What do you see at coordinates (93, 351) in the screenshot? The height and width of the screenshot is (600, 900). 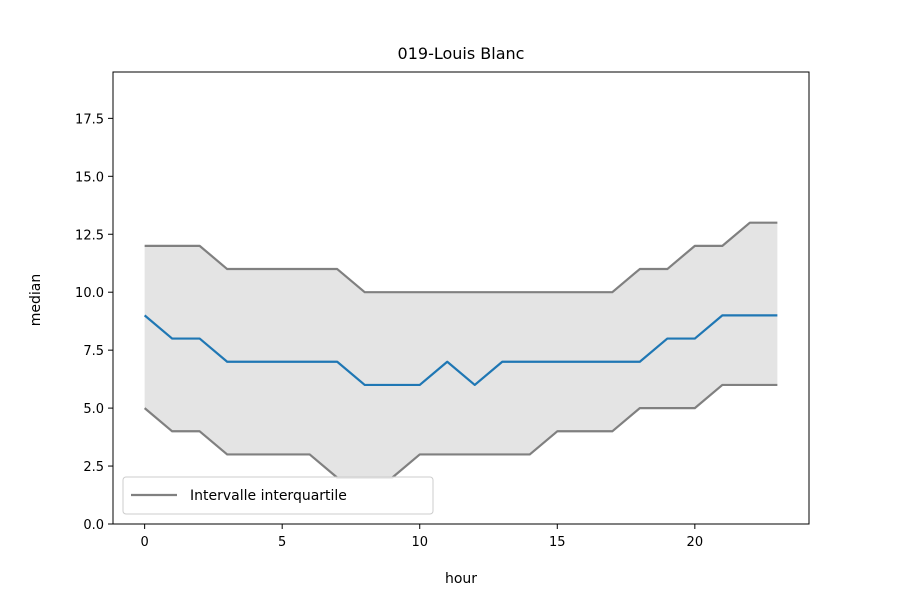 I see `y-tick-label: 7.5` at bounding box center [93, 351].